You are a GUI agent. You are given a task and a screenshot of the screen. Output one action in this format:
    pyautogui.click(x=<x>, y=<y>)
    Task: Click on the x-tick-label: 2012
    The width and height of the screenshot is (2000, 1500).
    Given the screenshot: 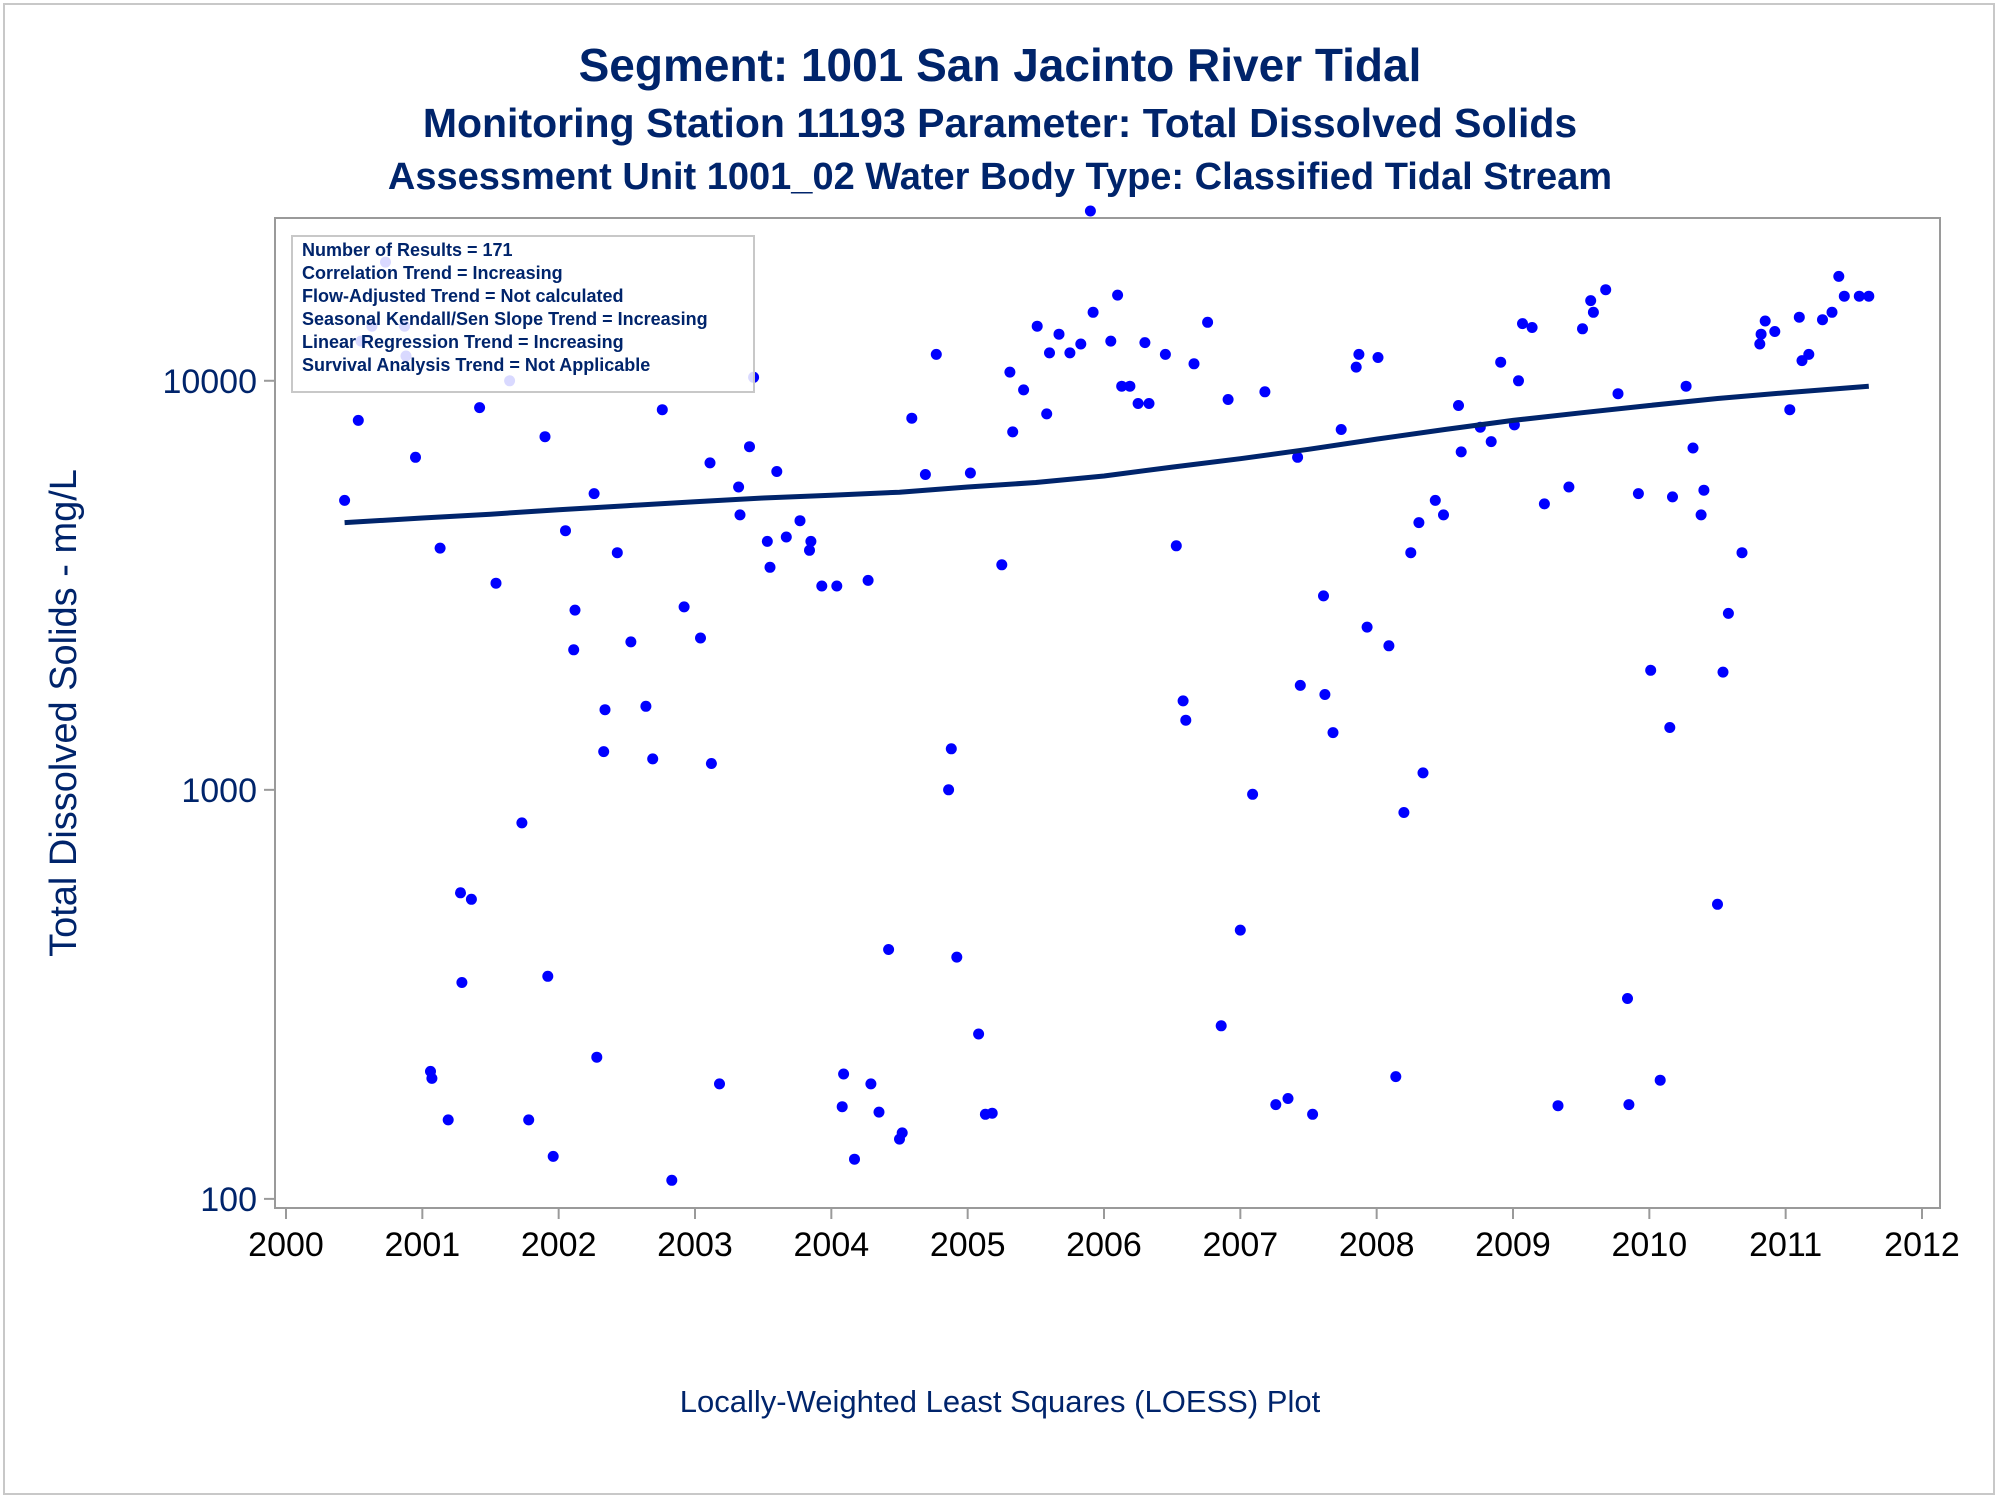 What is the action you would take?
    pyautogui.click(x=1922, y=1245)
    